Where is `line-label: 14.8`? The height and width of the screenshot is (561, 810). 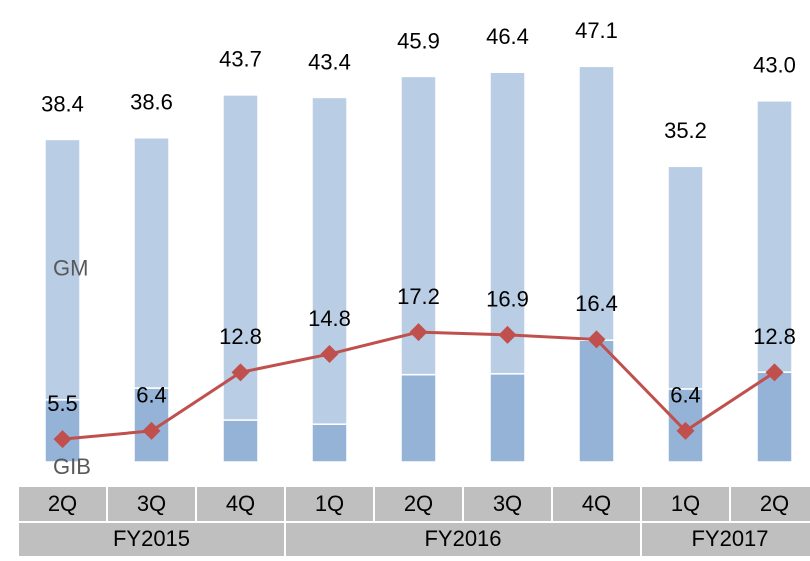
line-label: 14.8 is located at coordinates (329, 318).